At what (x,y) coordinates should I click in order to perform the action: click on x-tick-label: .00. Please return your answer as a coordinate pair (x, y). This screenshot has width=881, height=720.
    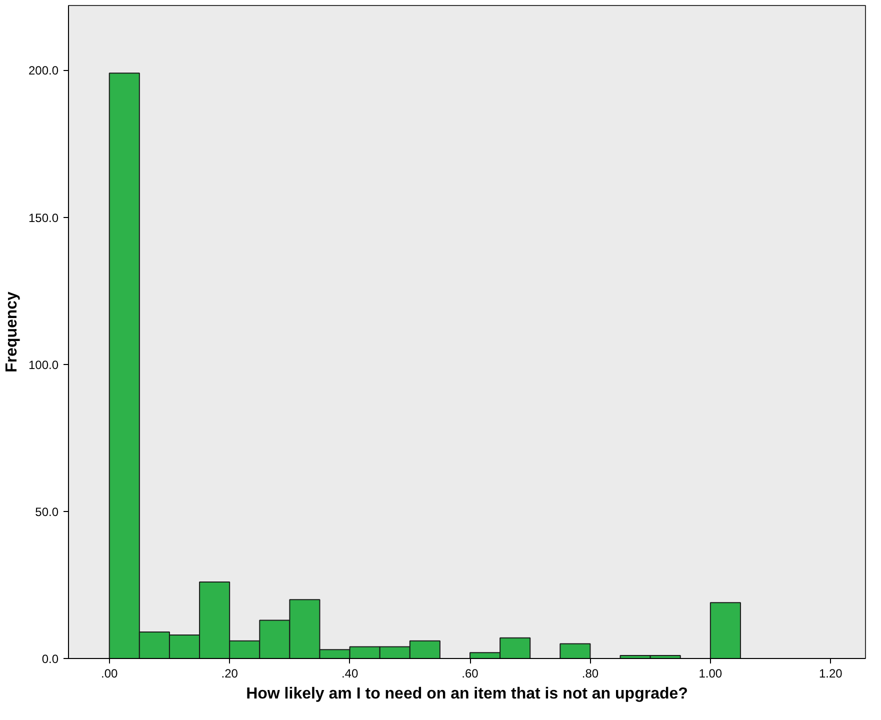
    Looking at the image, I should click on (109, 673).